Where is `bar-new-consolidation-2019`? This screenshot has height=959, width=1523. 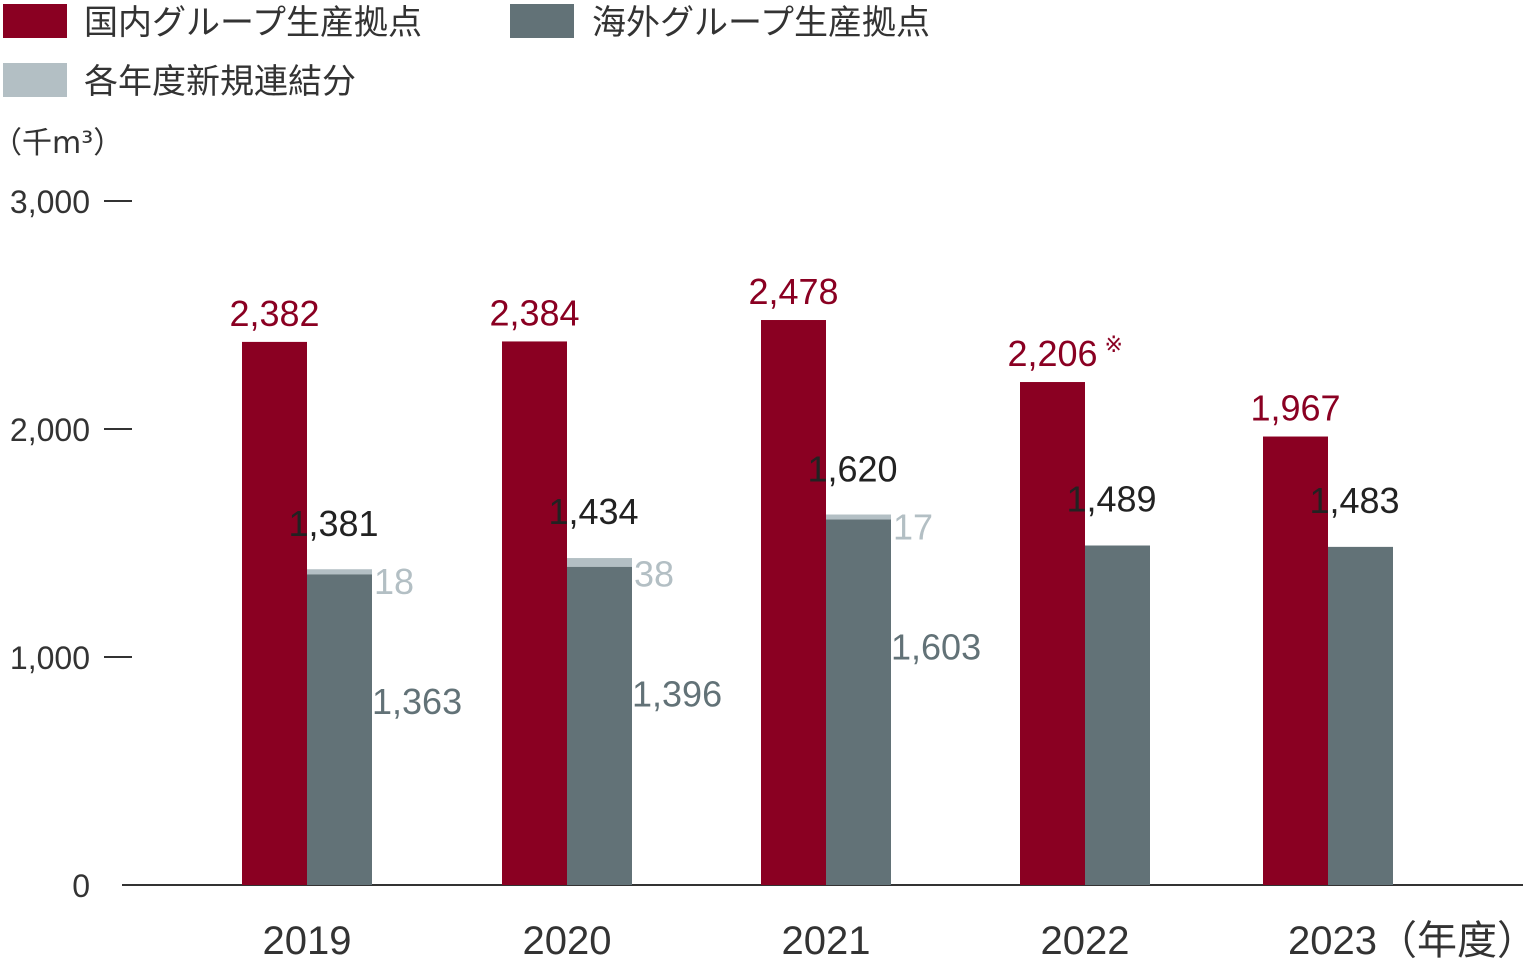
bar-new-consolidation-2019 is located at coordinates (339, 572).